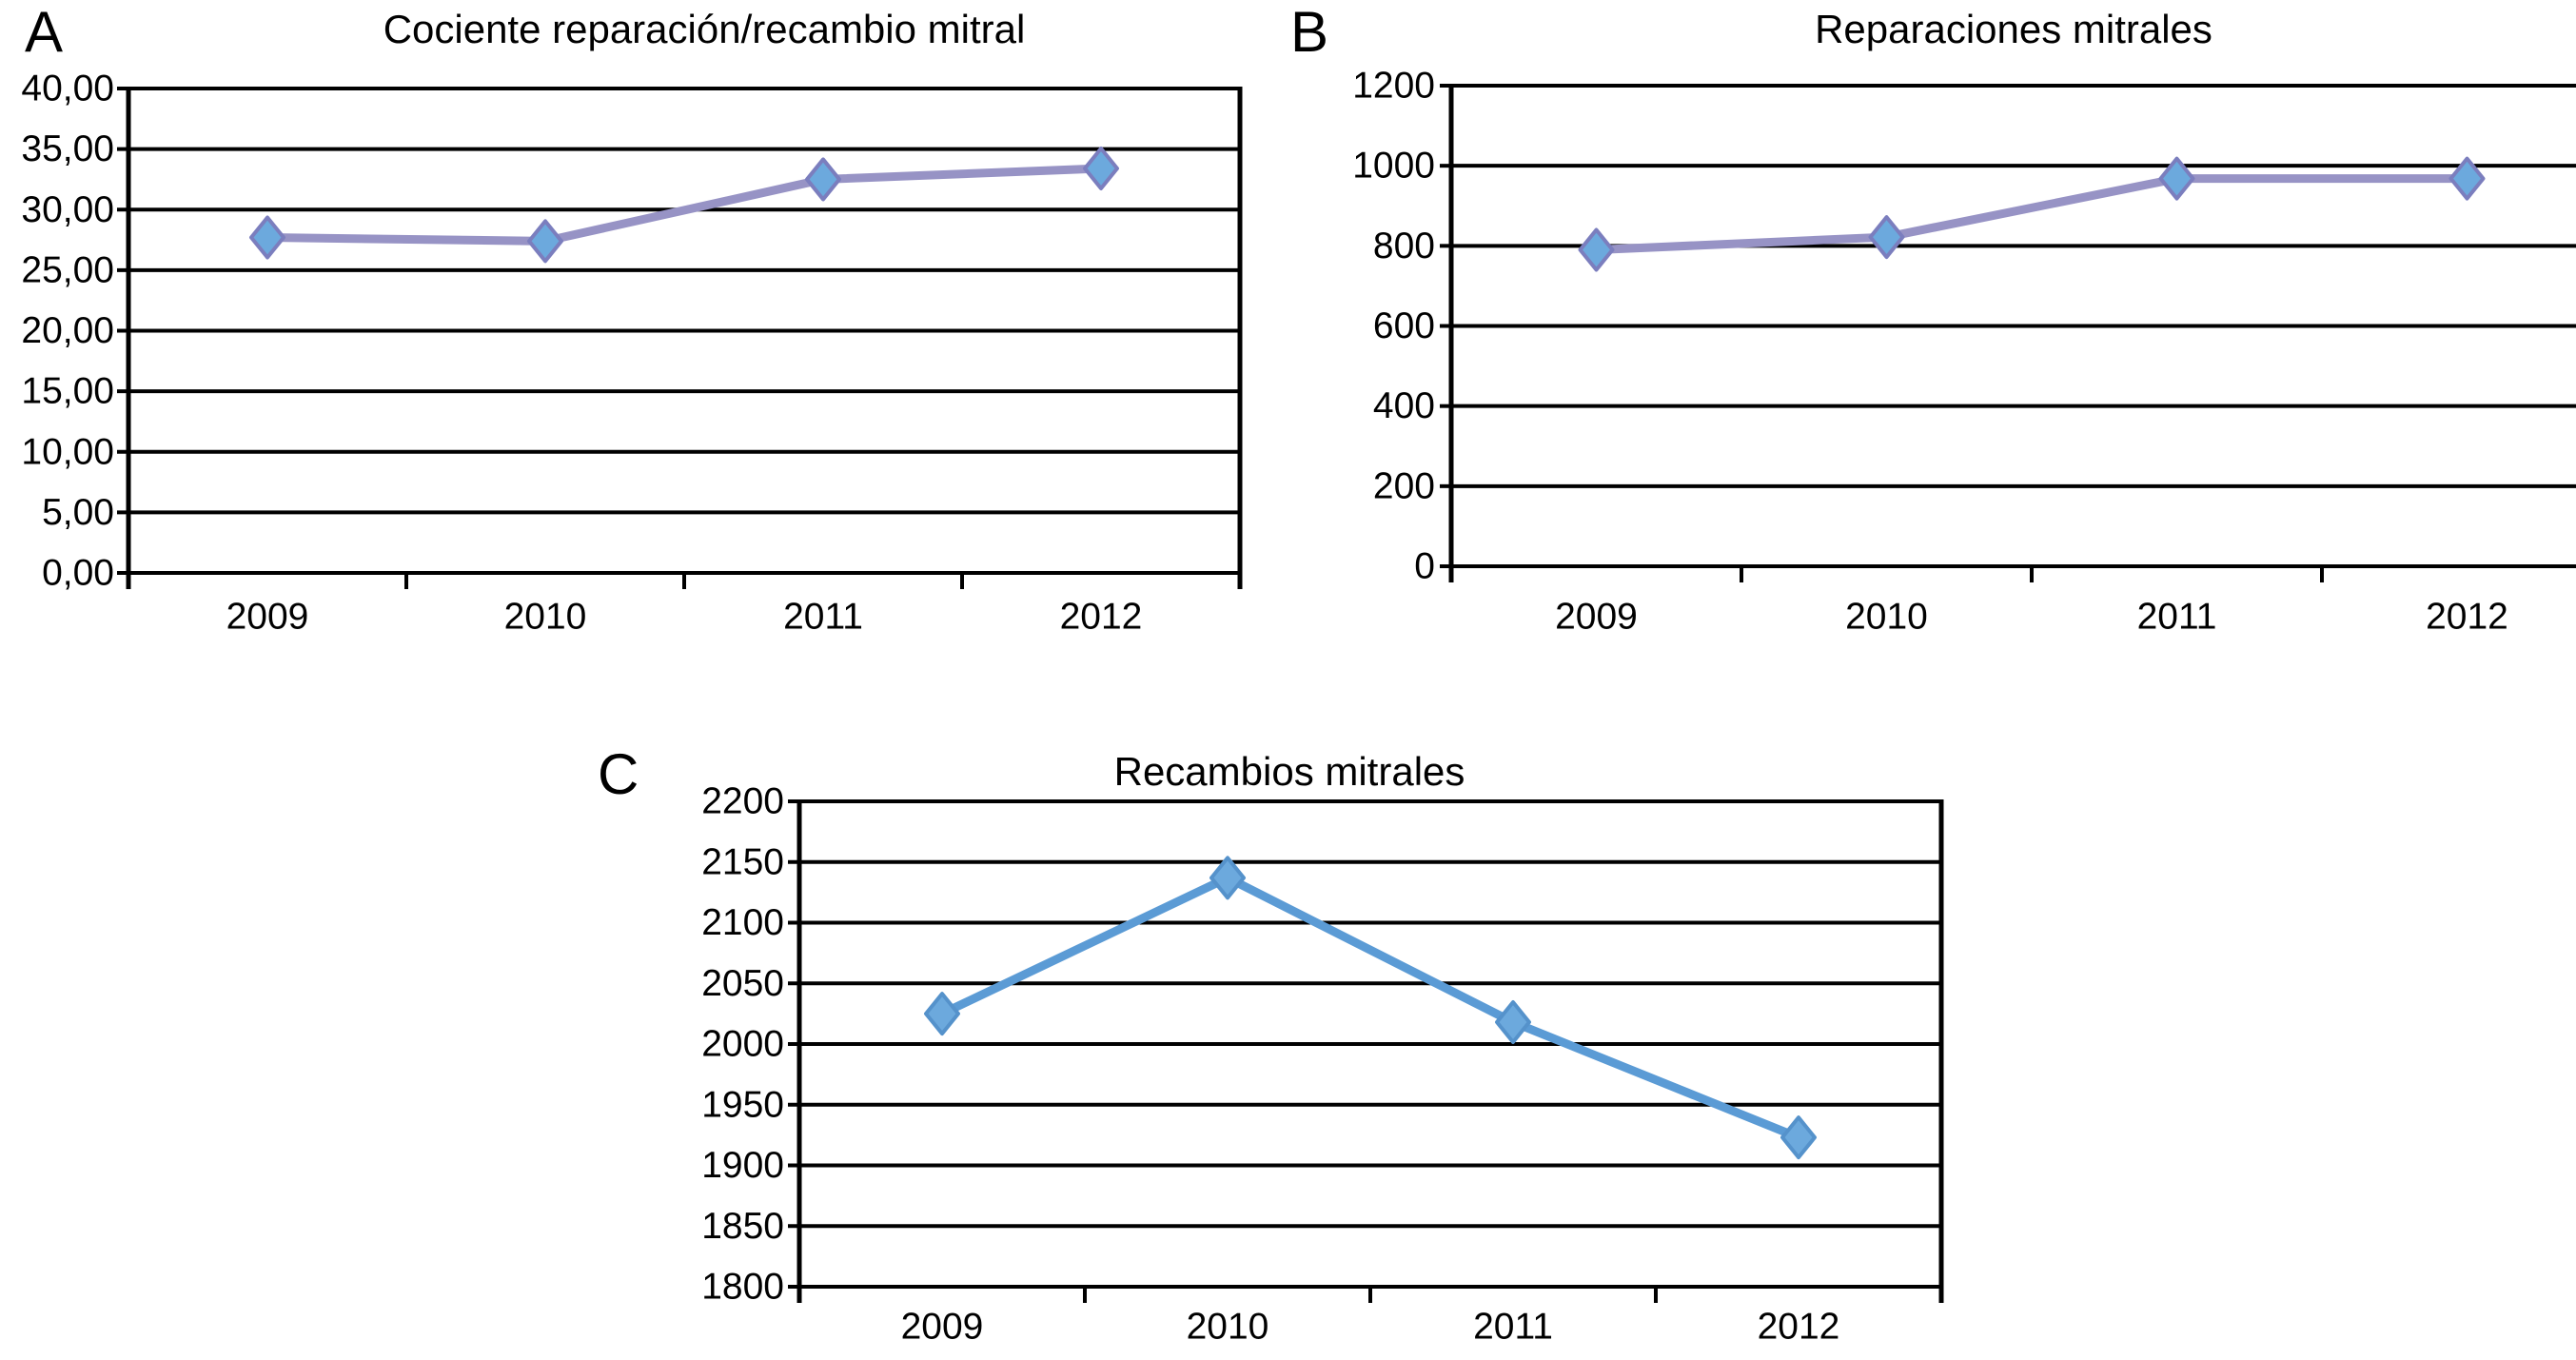  I want to click on chart-title-b: Reparaciones mitrales, so click(2013, 29).